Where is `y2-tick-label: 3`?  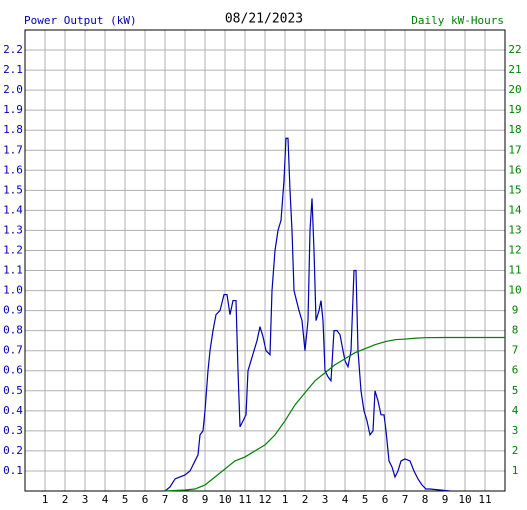
y2-tick-label: 3 is located at coordinates (515, 430).